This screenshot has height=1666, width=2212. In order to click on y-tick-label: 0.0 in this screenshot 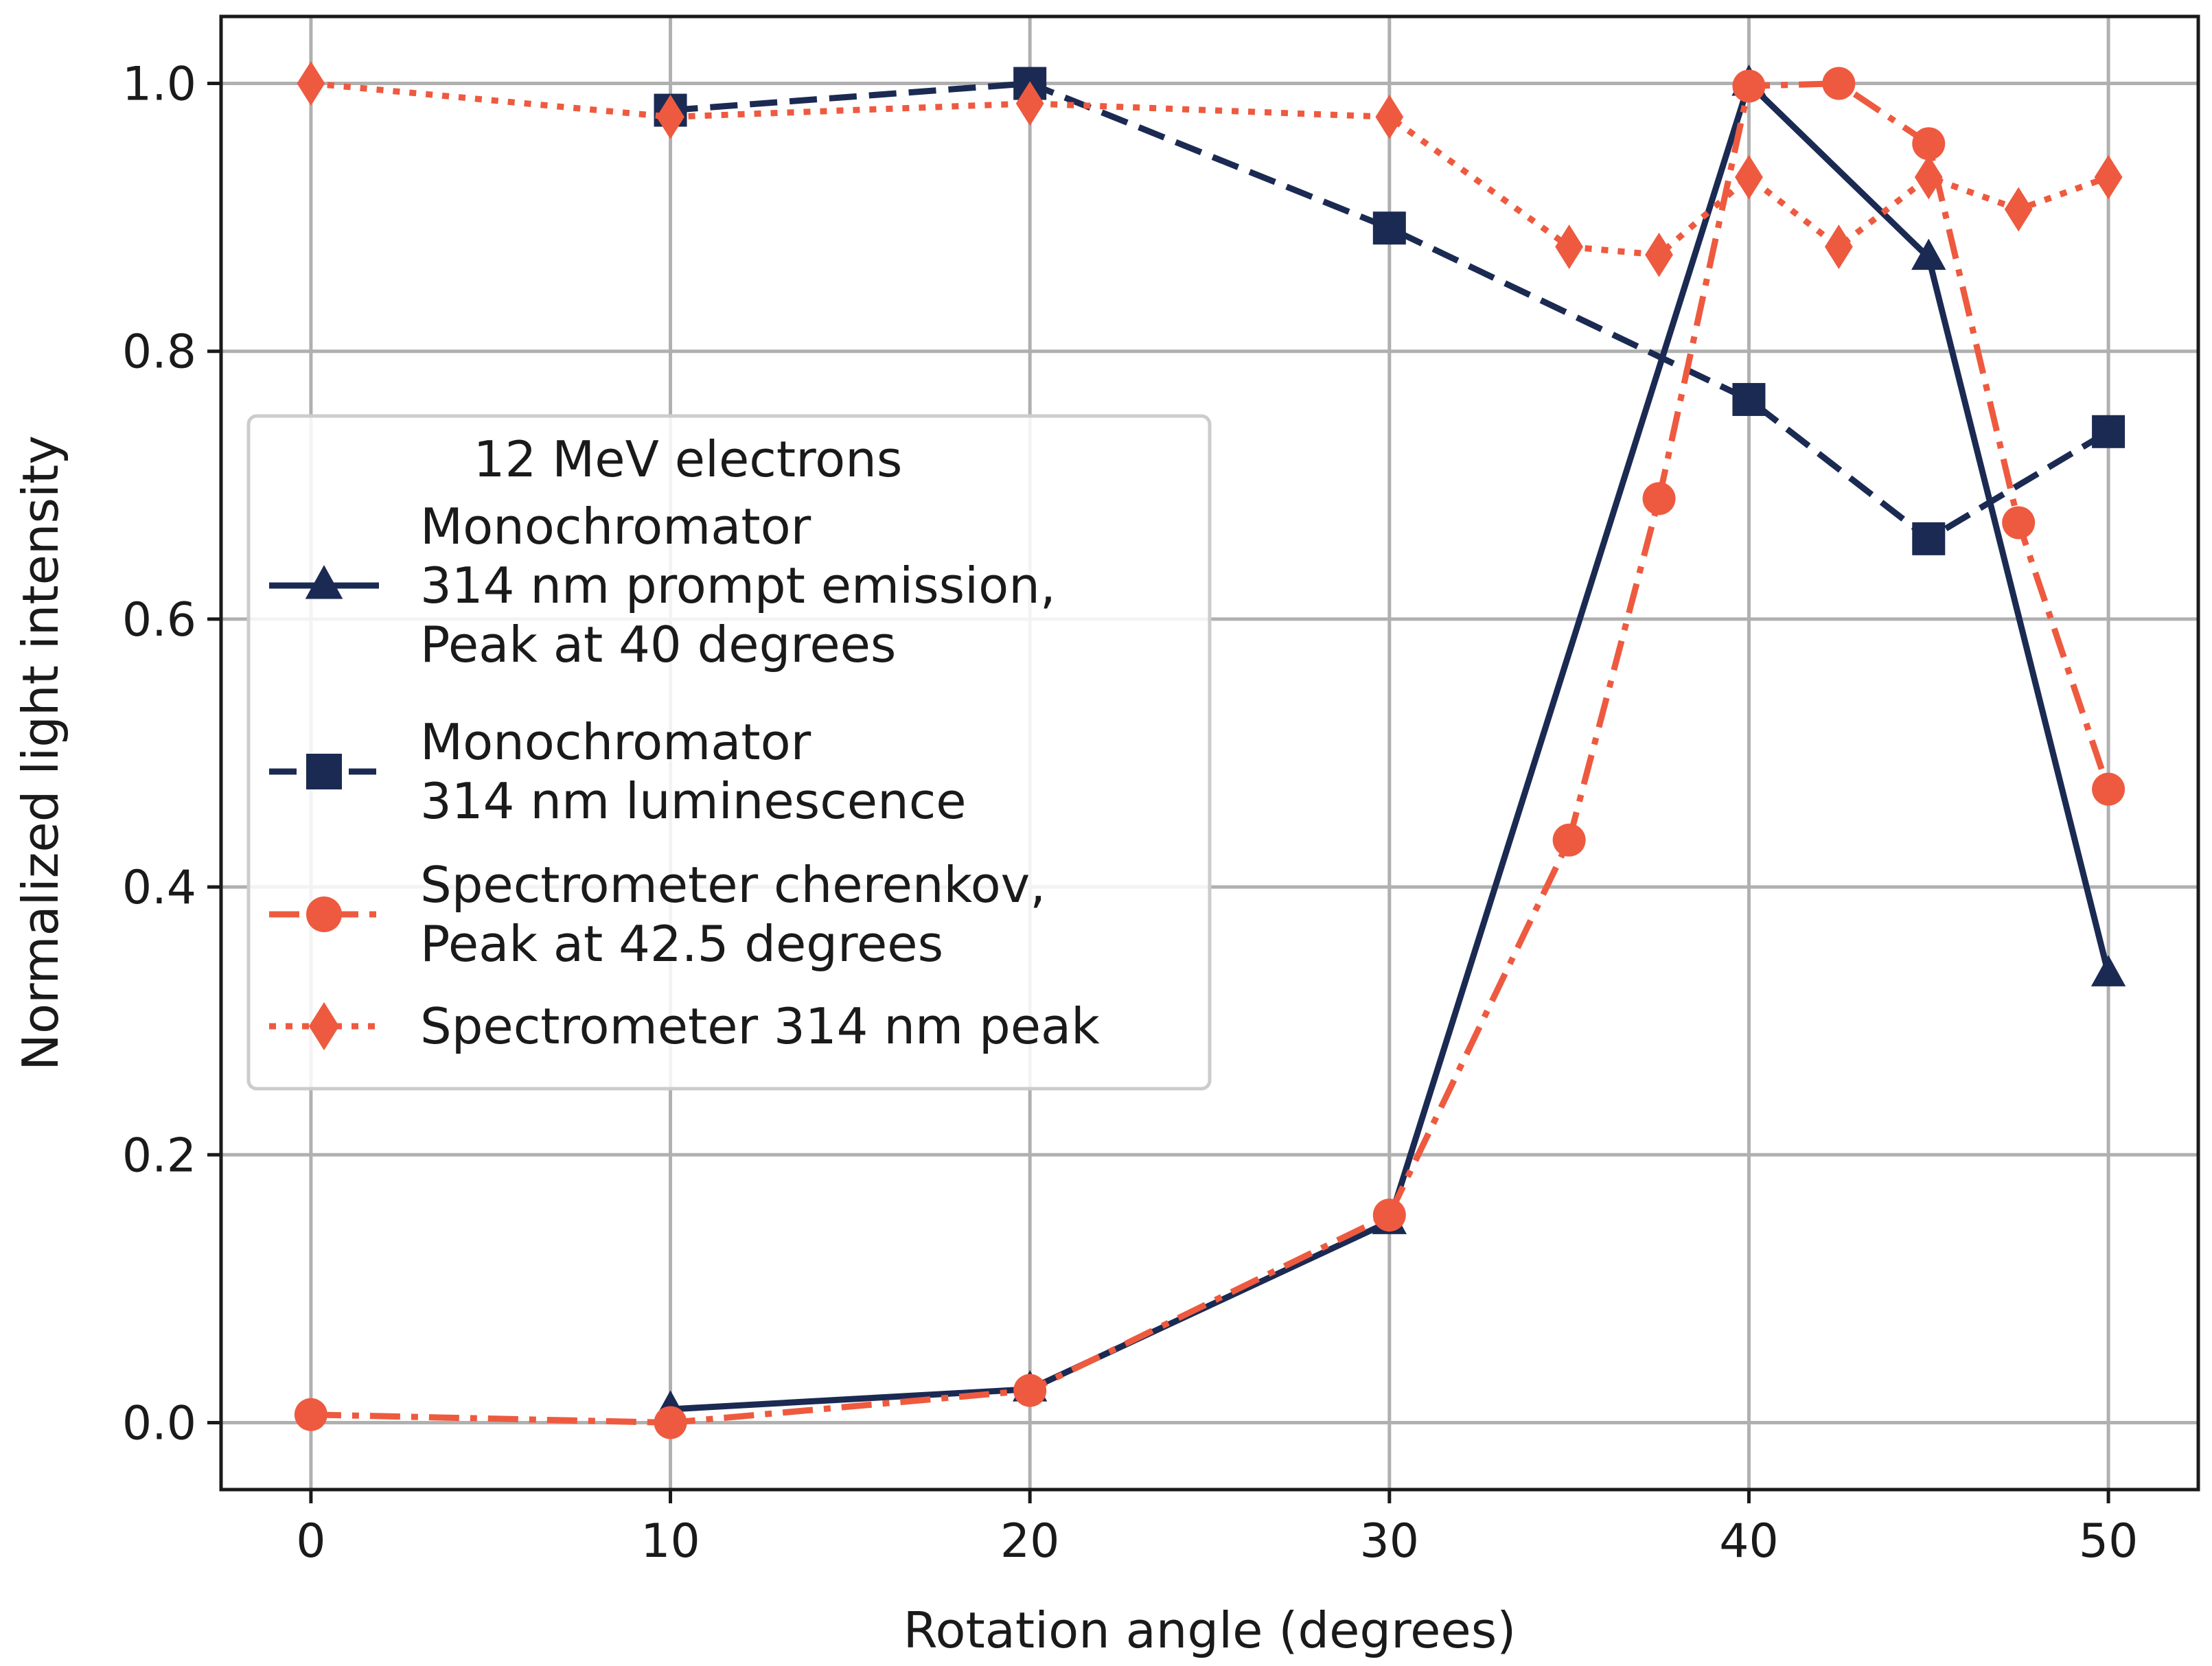, I will do `click(159, 1423)`.